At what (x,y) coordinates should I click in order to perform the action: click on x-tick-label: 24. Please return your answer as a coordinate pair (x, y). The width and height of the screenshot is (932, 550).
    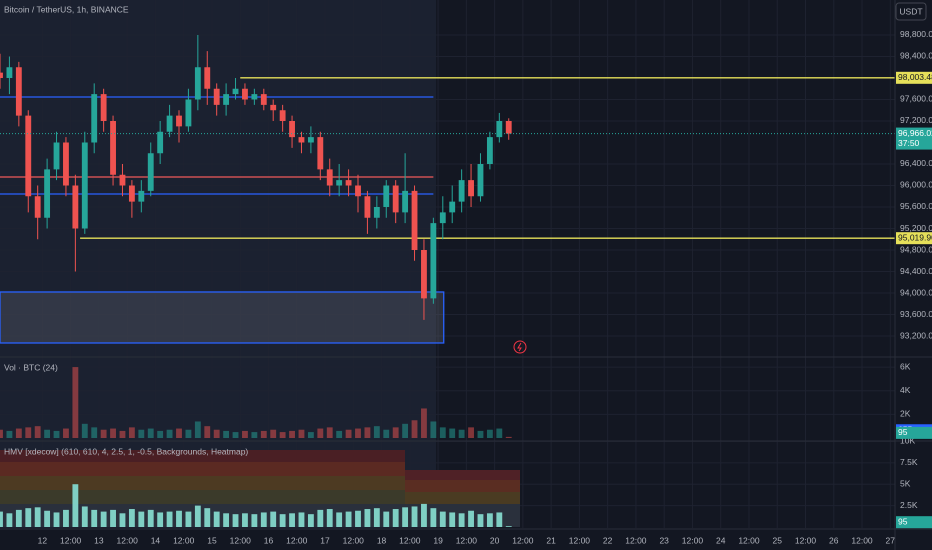
    Looking at the image, I should click on (721, 540).